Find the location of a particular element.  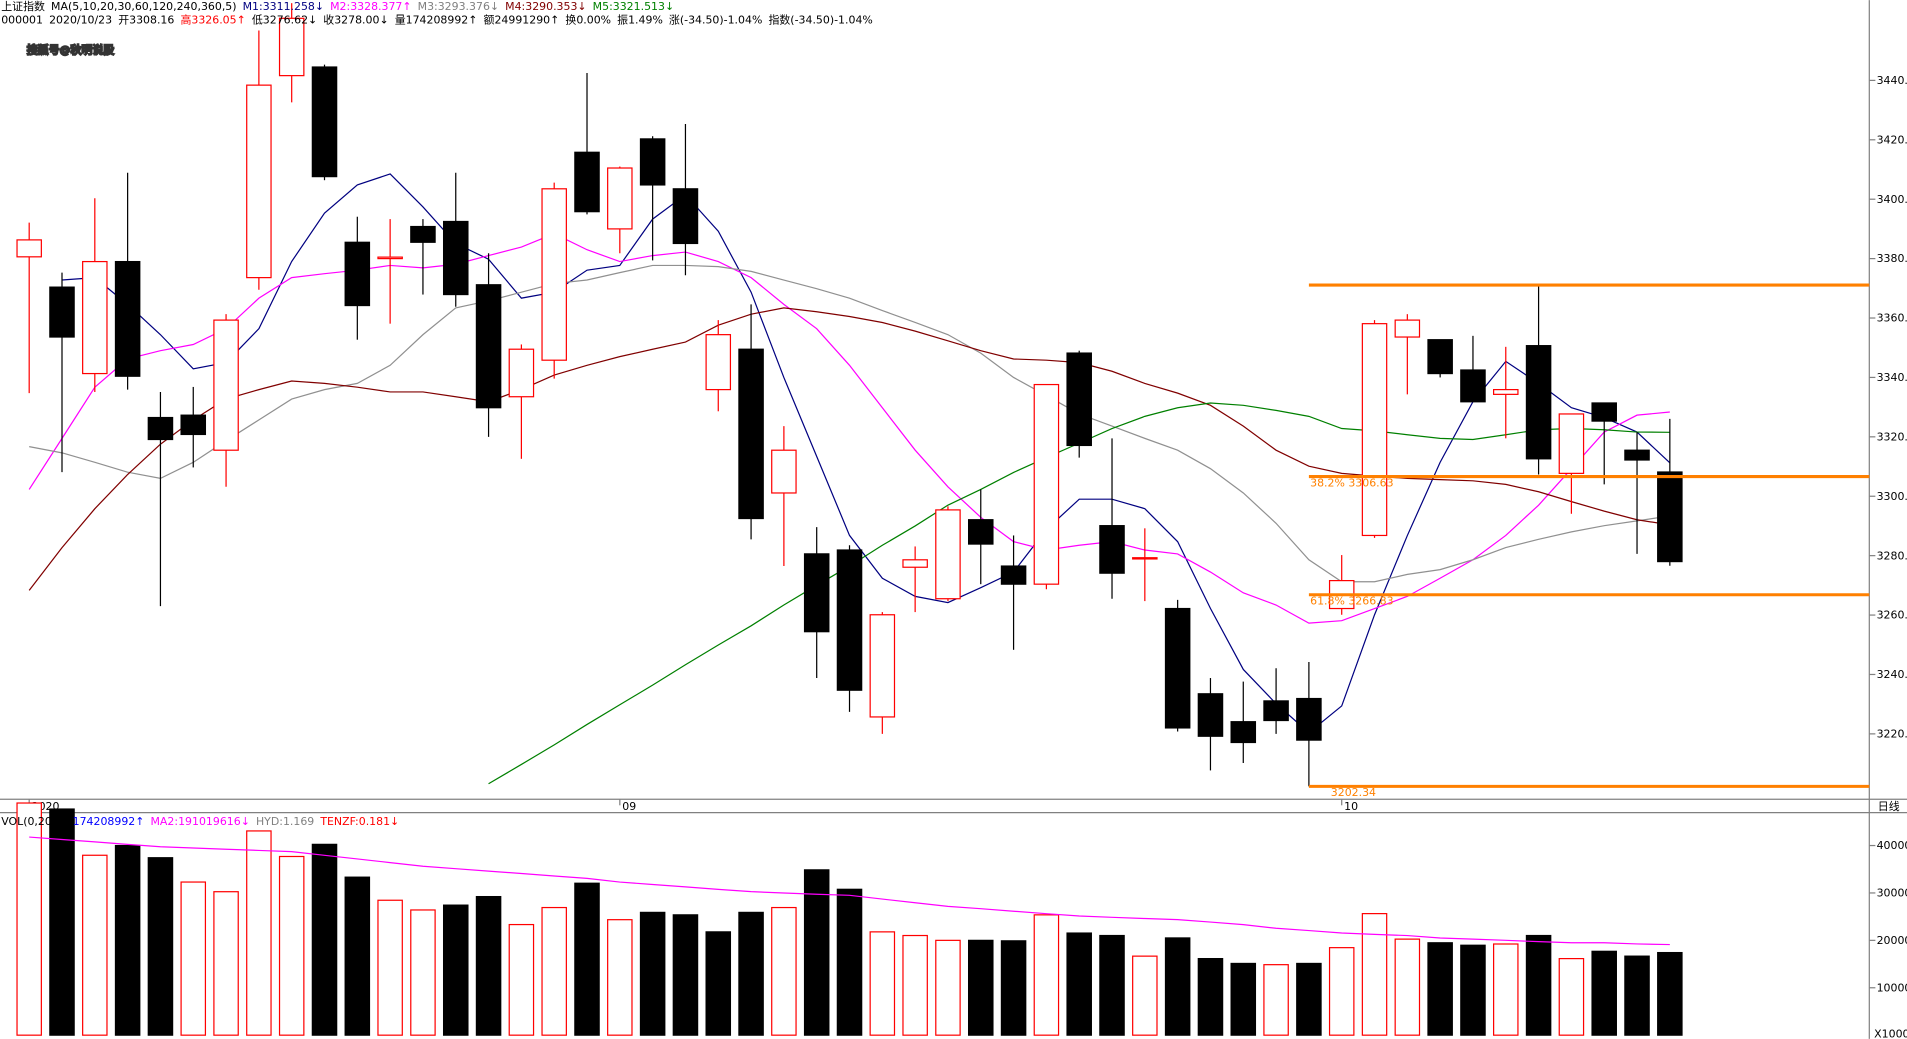

legend-item: HYD:1.169 is located at coordinates (285, 821).